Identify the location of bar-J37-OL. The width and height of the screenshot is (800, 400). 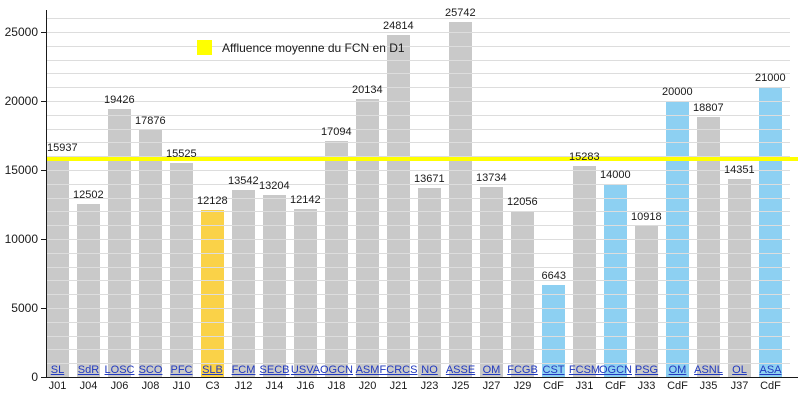
(739, 277).